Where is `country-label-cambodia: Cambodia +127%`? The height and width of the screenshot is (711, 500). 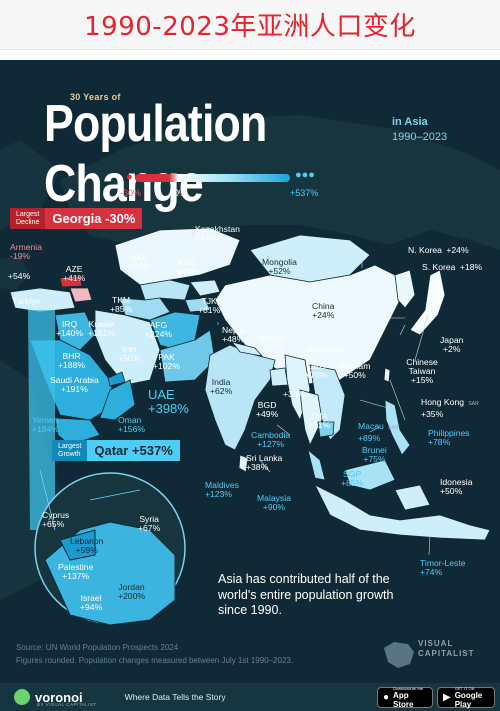
country-label-cambodia: Cambodia +127% is located at coordinates (271, 440).